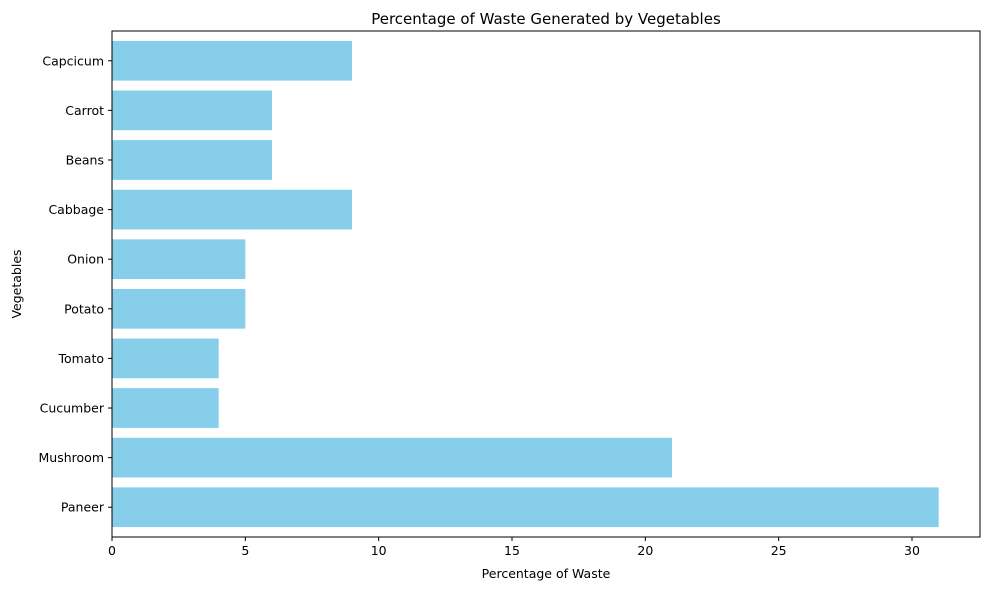 The image size is (989, 590). Describe the element at coordinates (179, 259) in the screenshot. I see `bar-onion` at that location.